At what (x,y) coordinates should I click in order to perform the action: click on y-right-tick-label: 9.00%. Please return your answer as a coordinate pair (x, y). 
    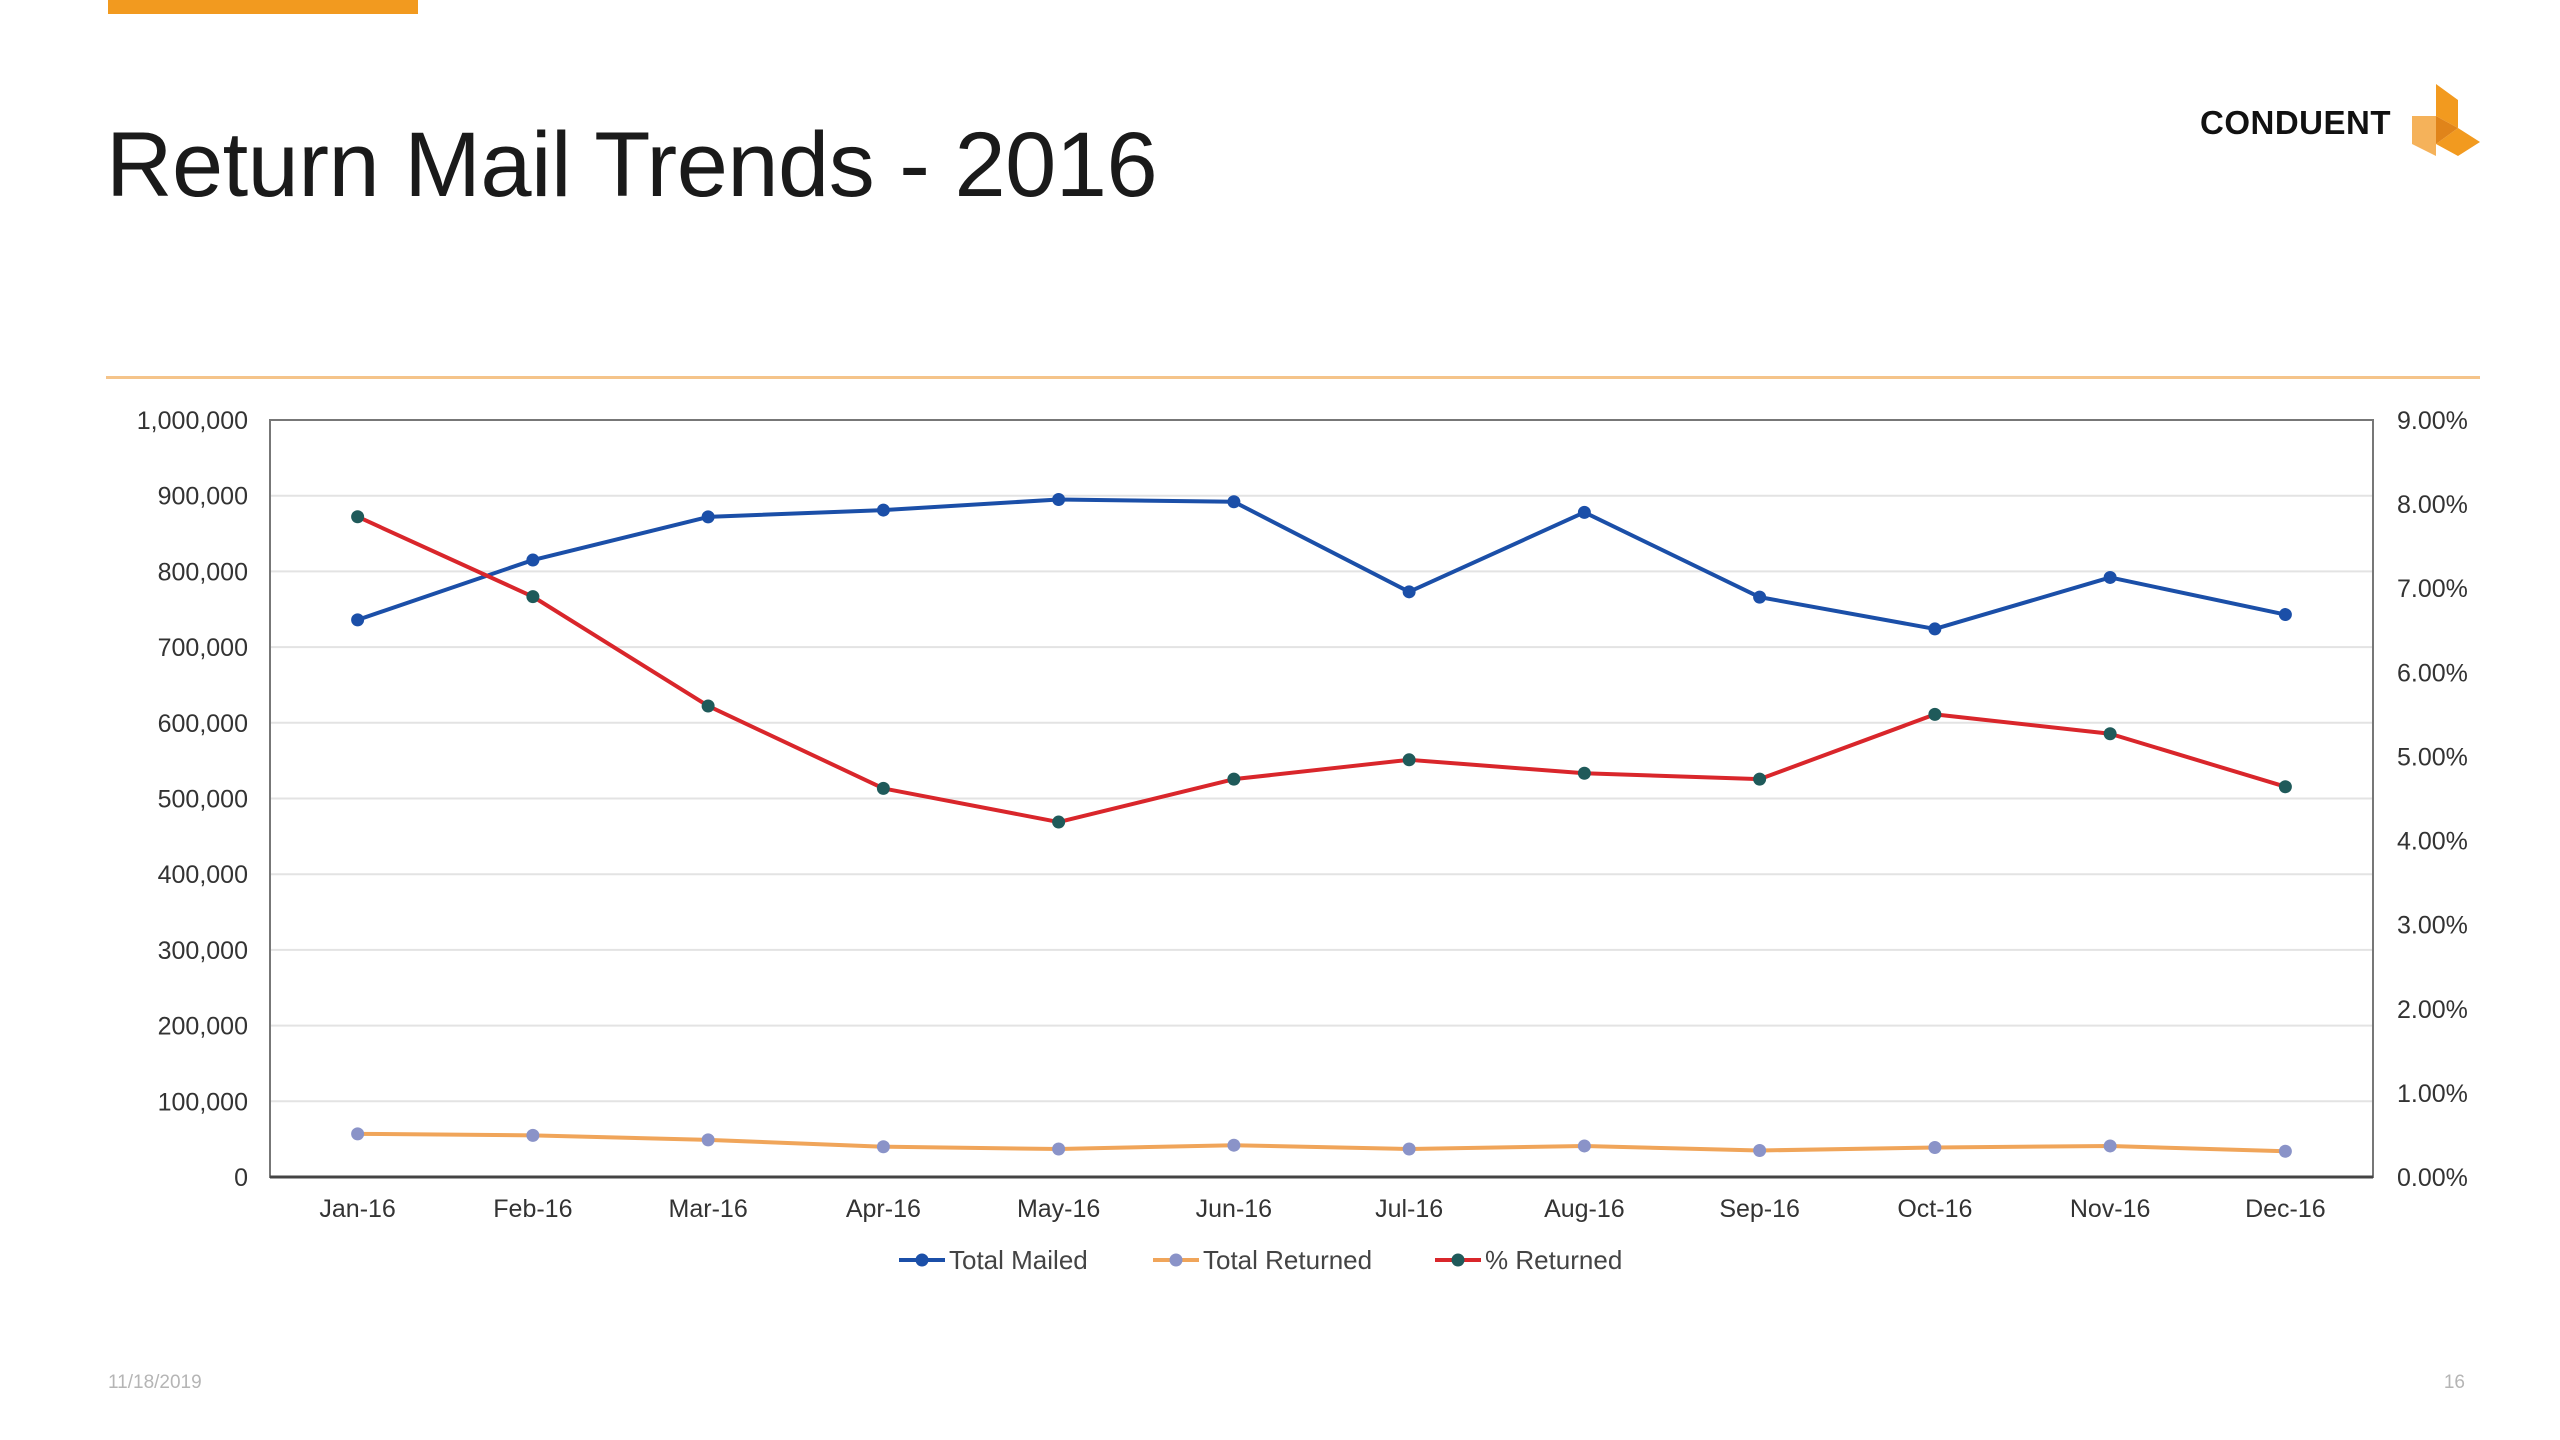
    Looking at the image, I should click on (2432, 421).